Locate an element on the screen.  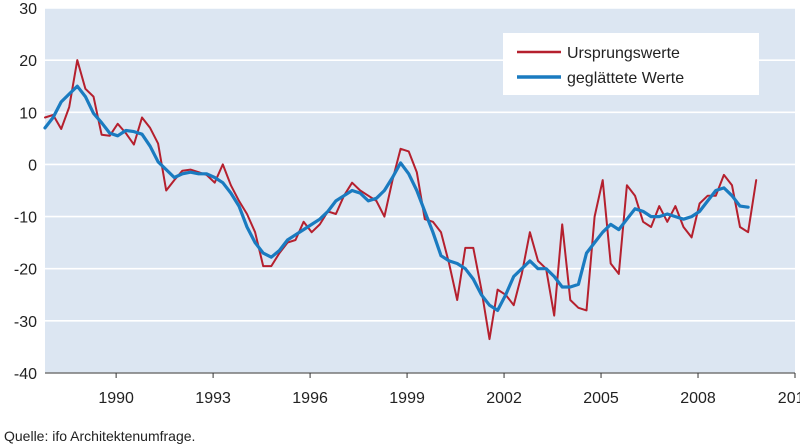
x-tick-label: 1996 is located at coordinates (310, 398).